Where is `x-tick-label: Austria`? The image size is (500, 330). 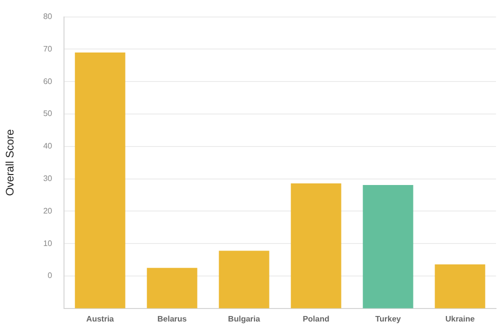
x-tick-label: Austria is located at coordinates (100, 319).